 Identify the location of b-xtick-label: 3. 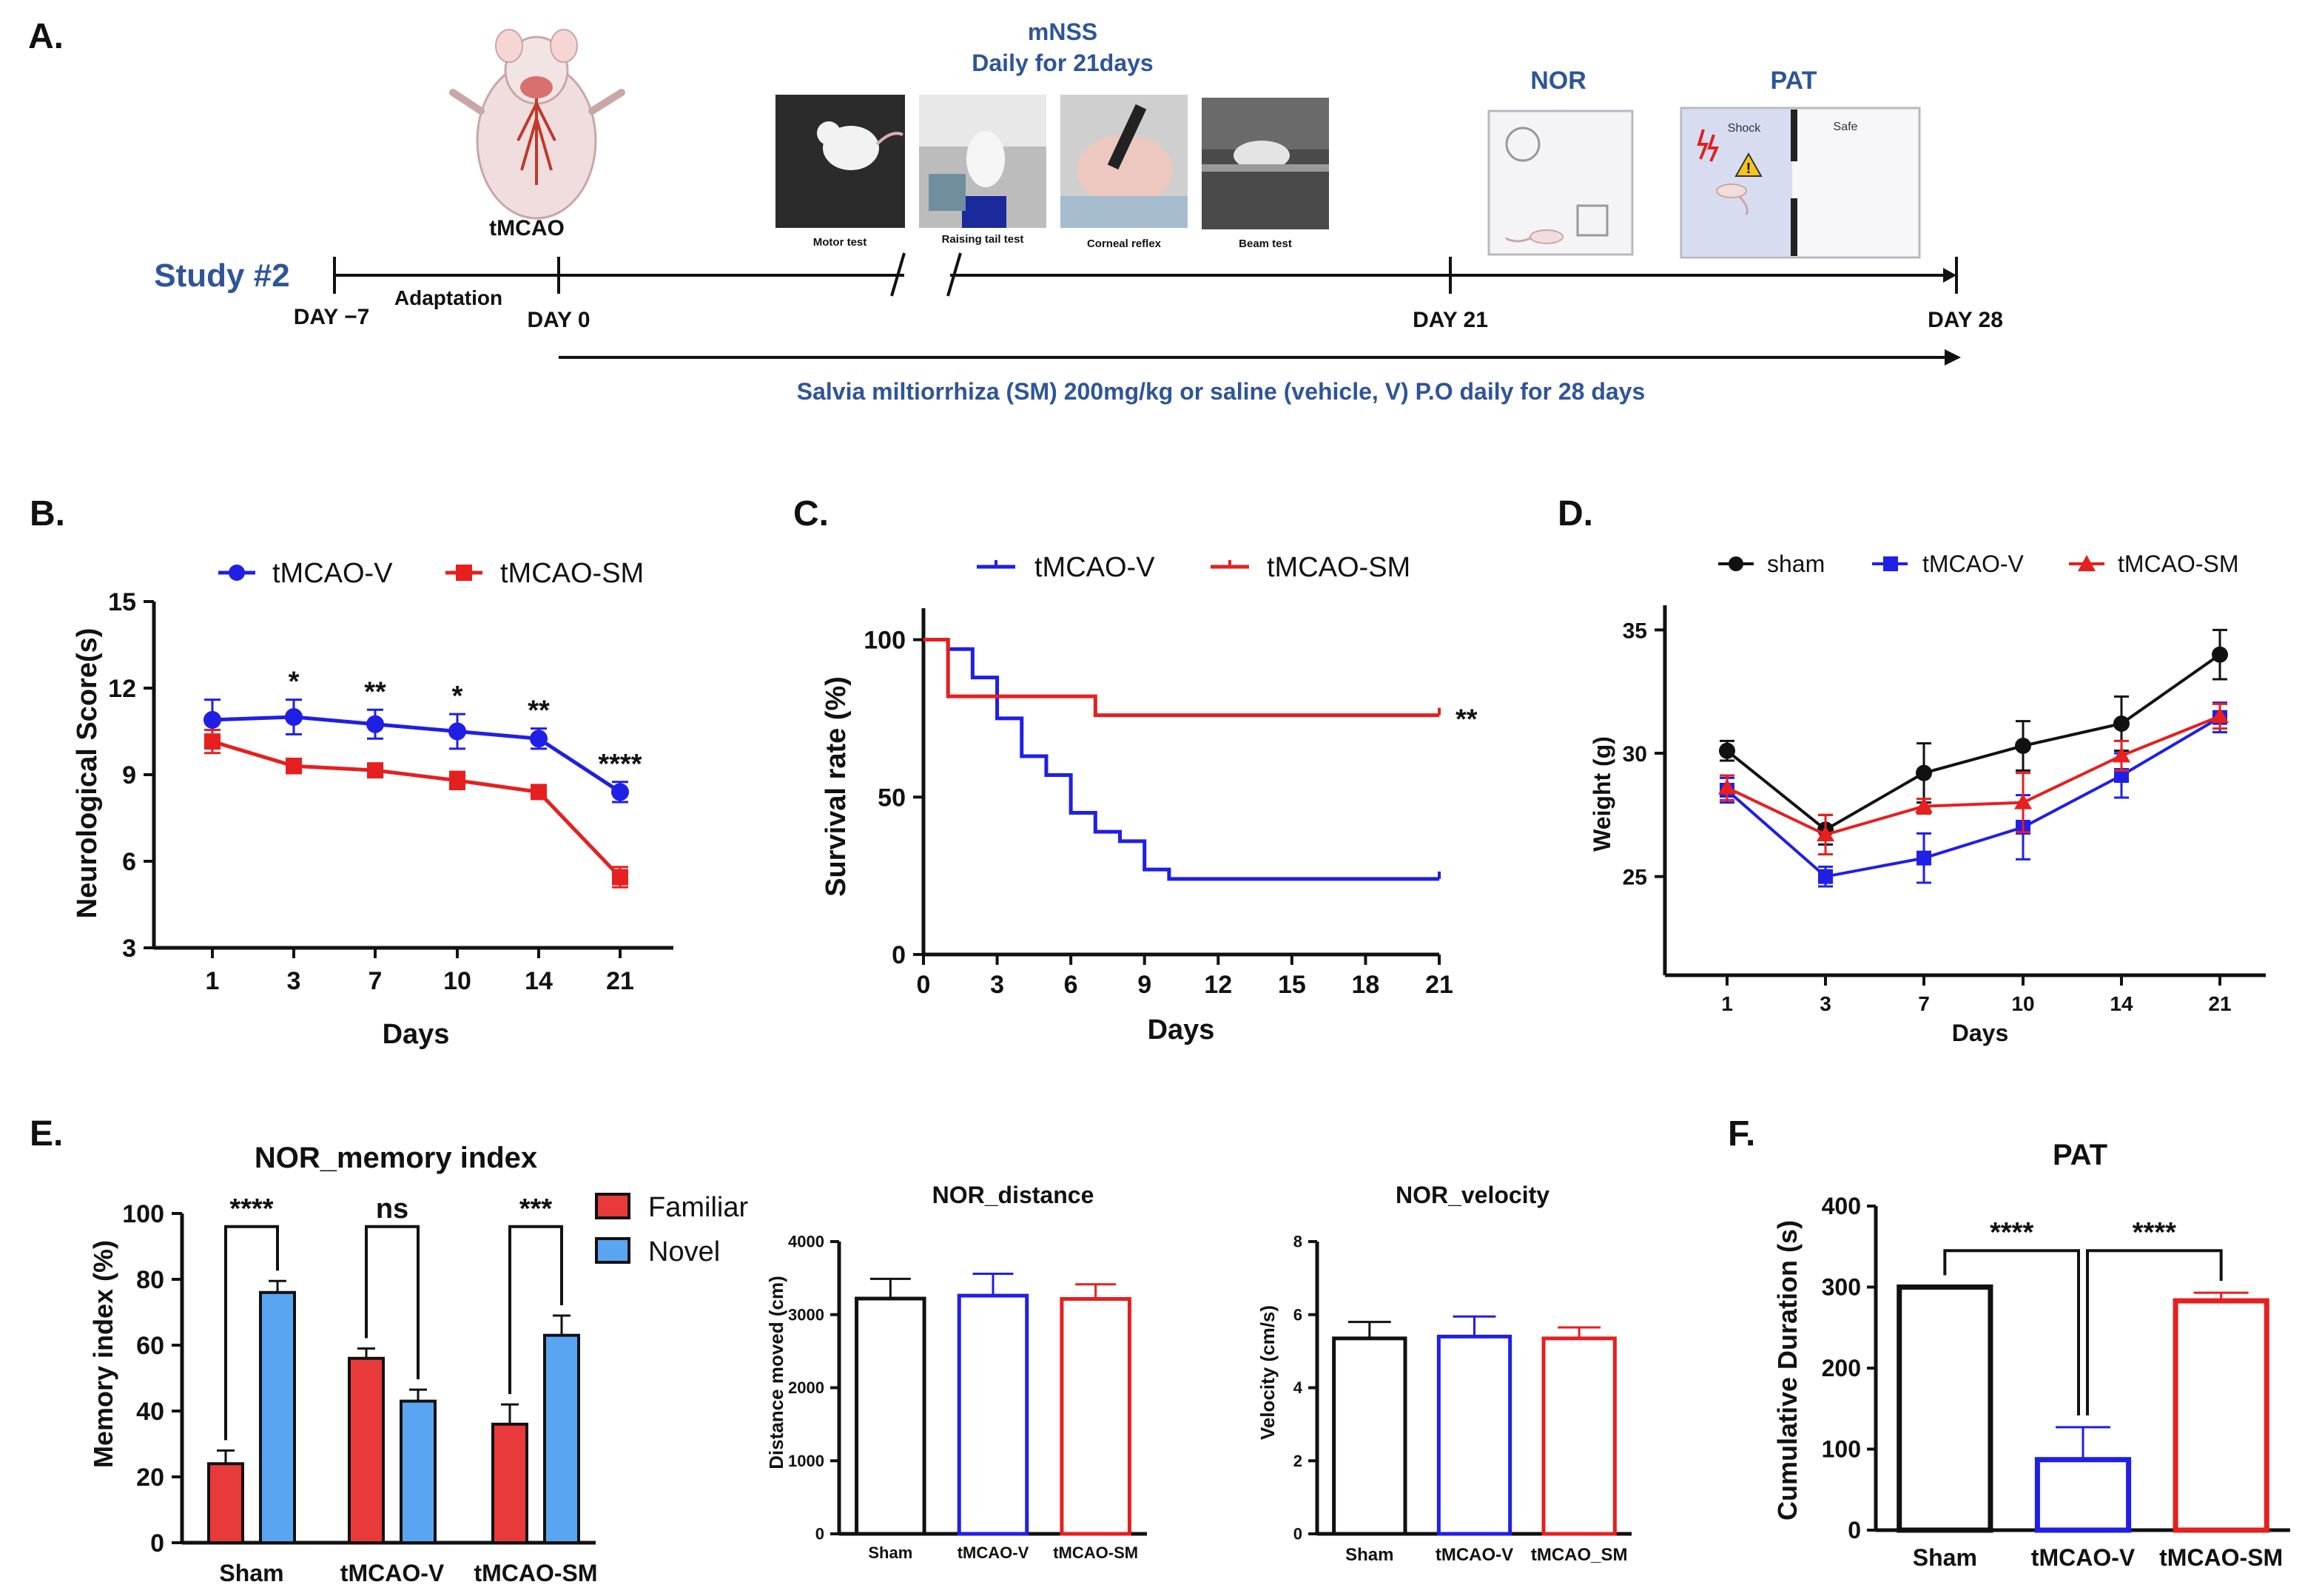
(294, 981).